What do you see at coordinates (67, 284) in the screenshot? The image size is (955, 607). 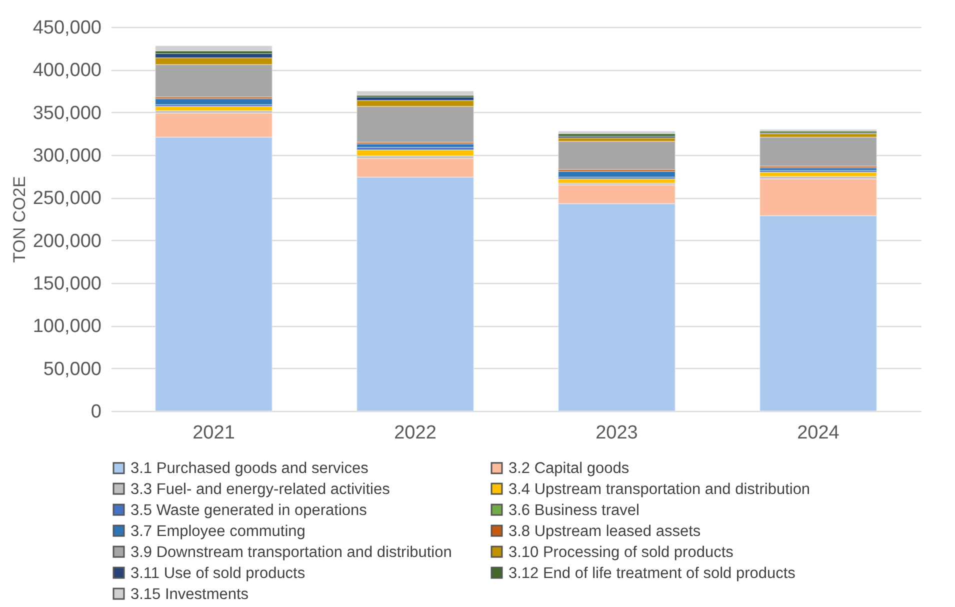 I see `y-tick-label: 150,000` at bounding box center [67, 284].